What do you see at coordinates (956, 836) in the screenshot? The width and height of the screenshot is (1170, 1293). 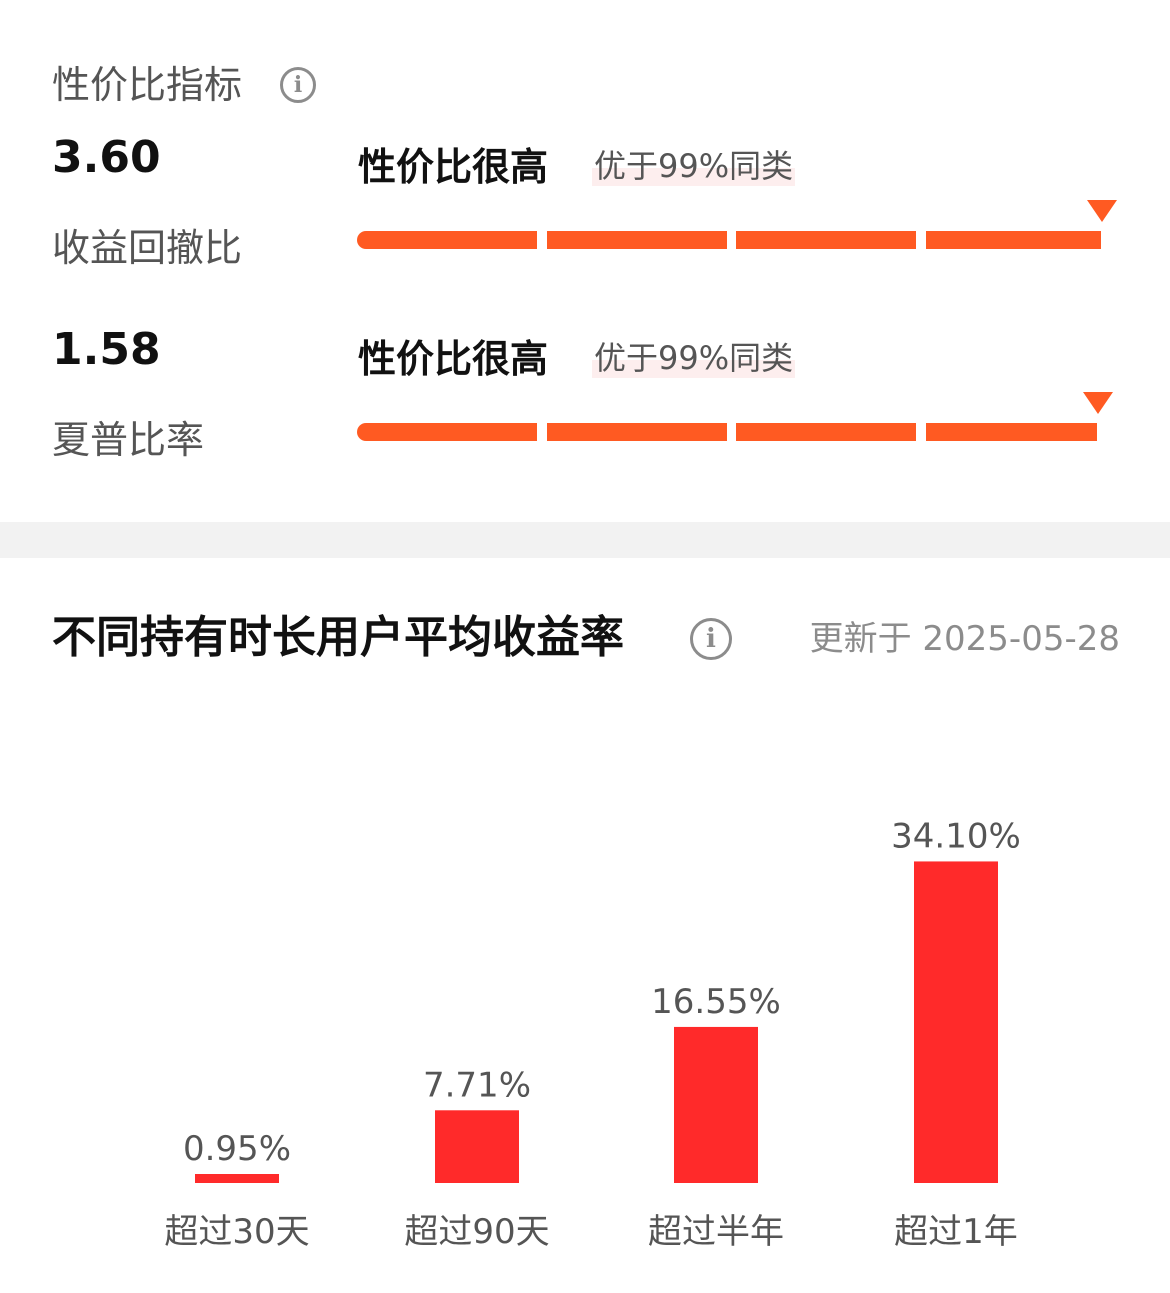 I see `data-label: 34.10%` at bounding box center [956, 836].